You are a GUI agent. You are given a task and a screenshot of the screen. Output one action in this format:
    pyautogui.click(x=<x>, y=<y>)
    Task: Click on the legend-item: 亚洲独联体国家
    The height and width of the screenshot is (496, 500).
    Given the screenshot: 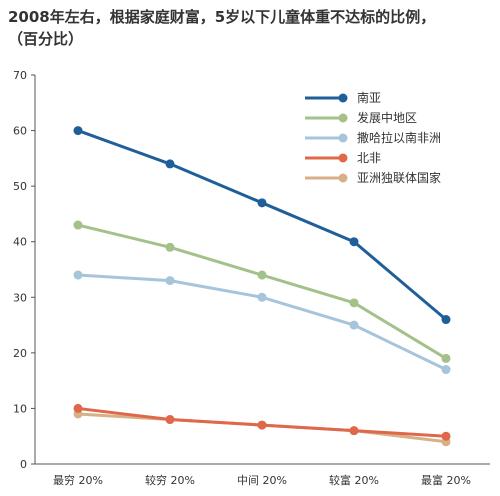 What is the action you would take?
    pyautogui.click(x=373, y=177)
    